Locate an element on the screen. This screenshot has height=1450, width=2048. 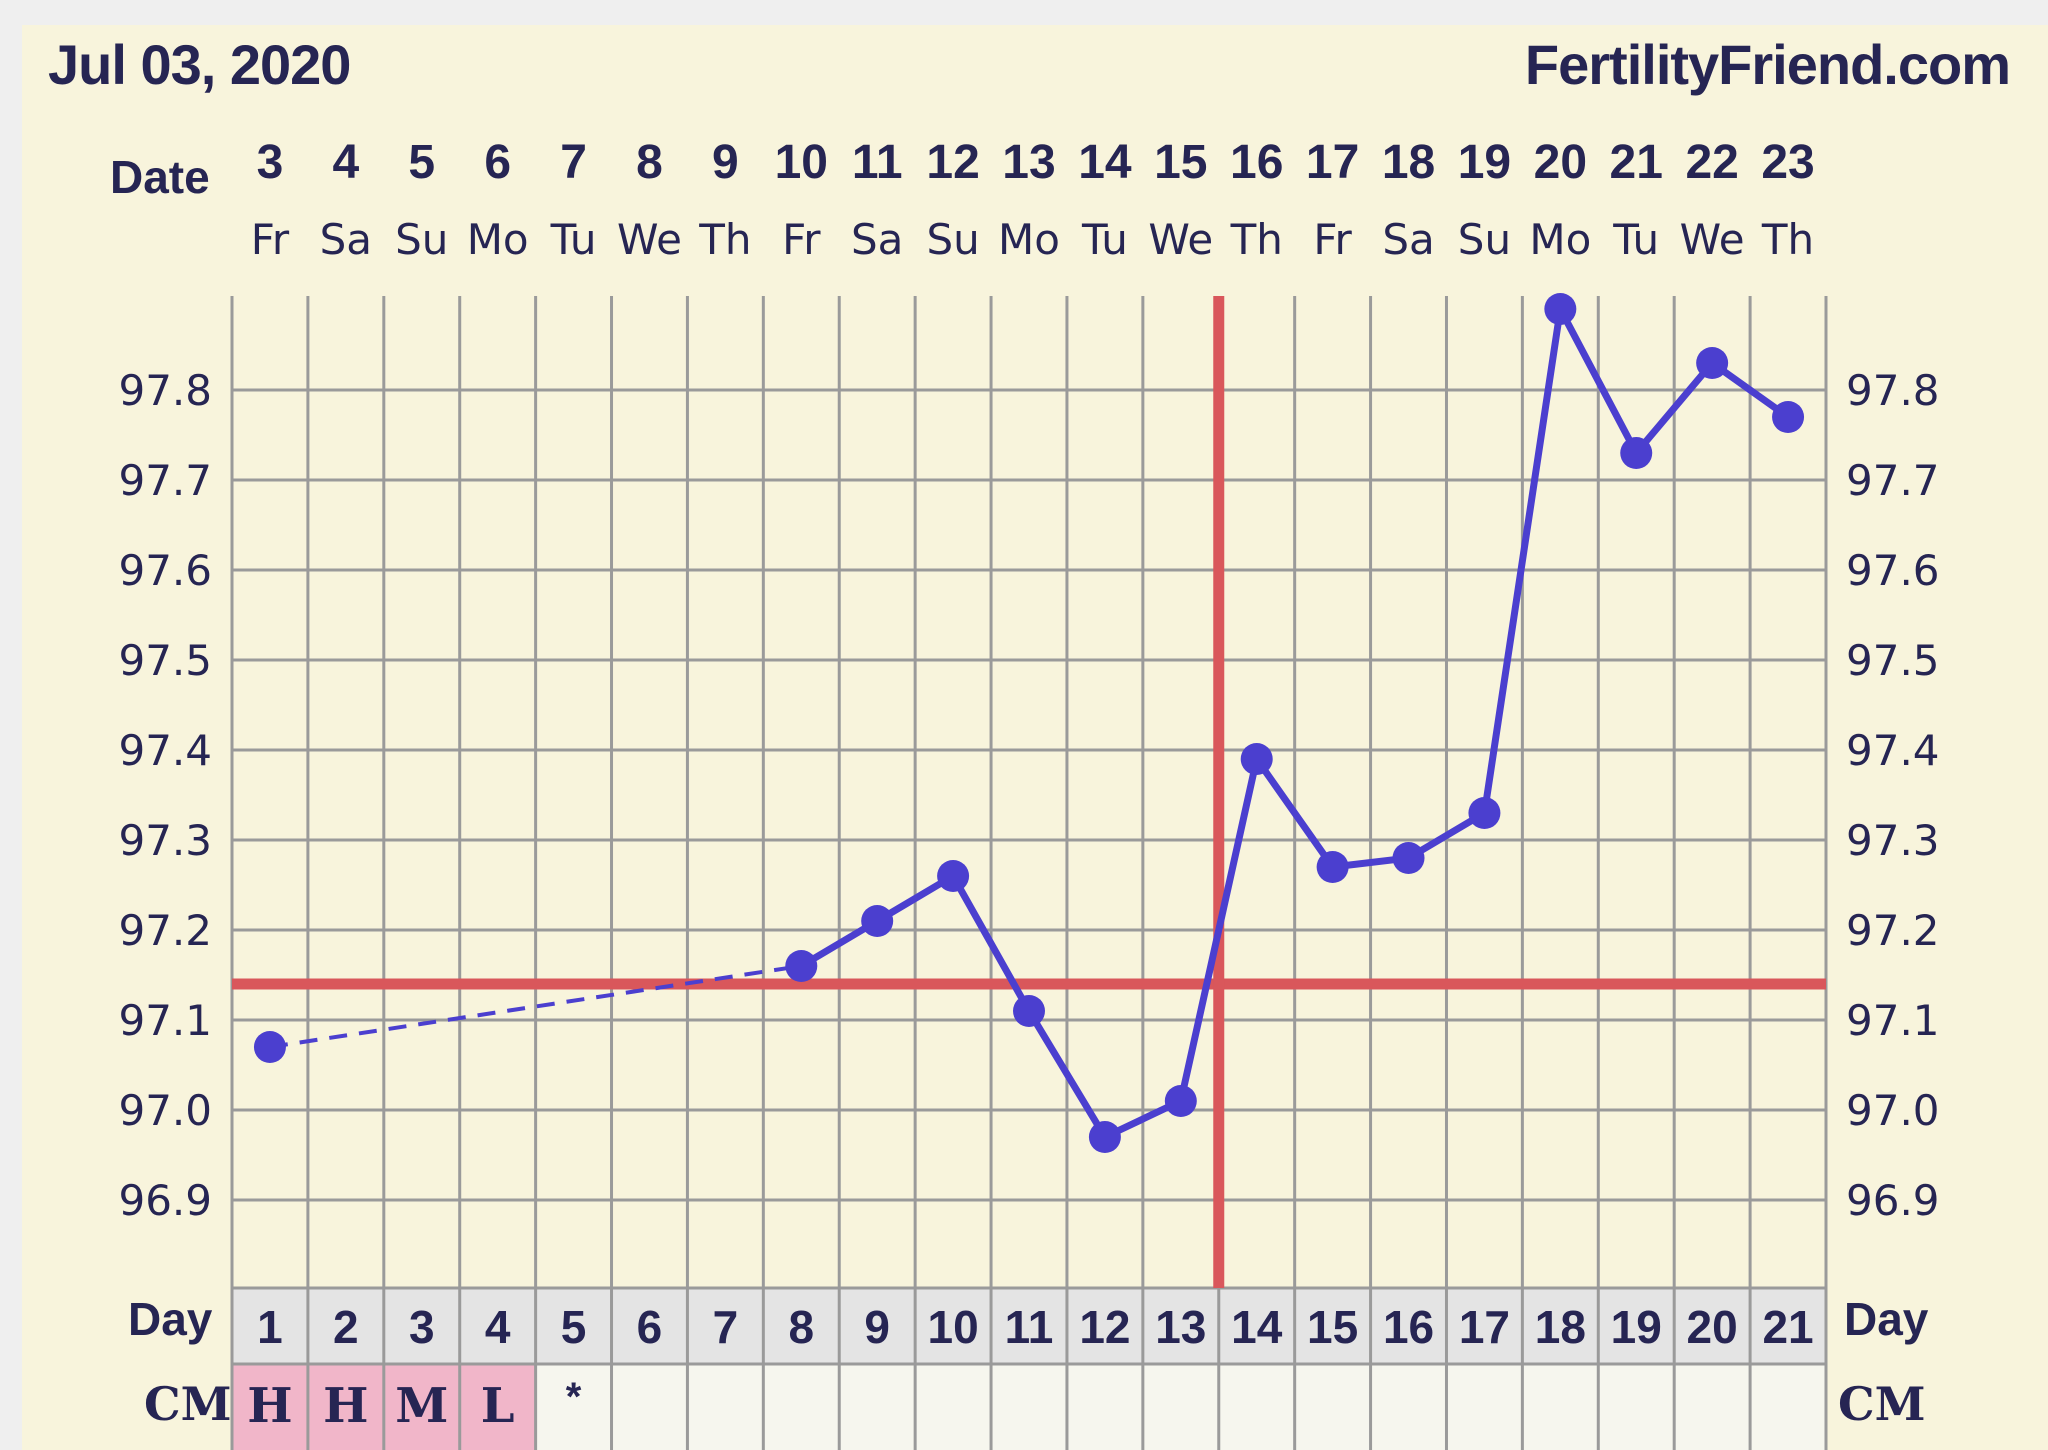
date-tick: 18 is located at coordinates (1408, 162).